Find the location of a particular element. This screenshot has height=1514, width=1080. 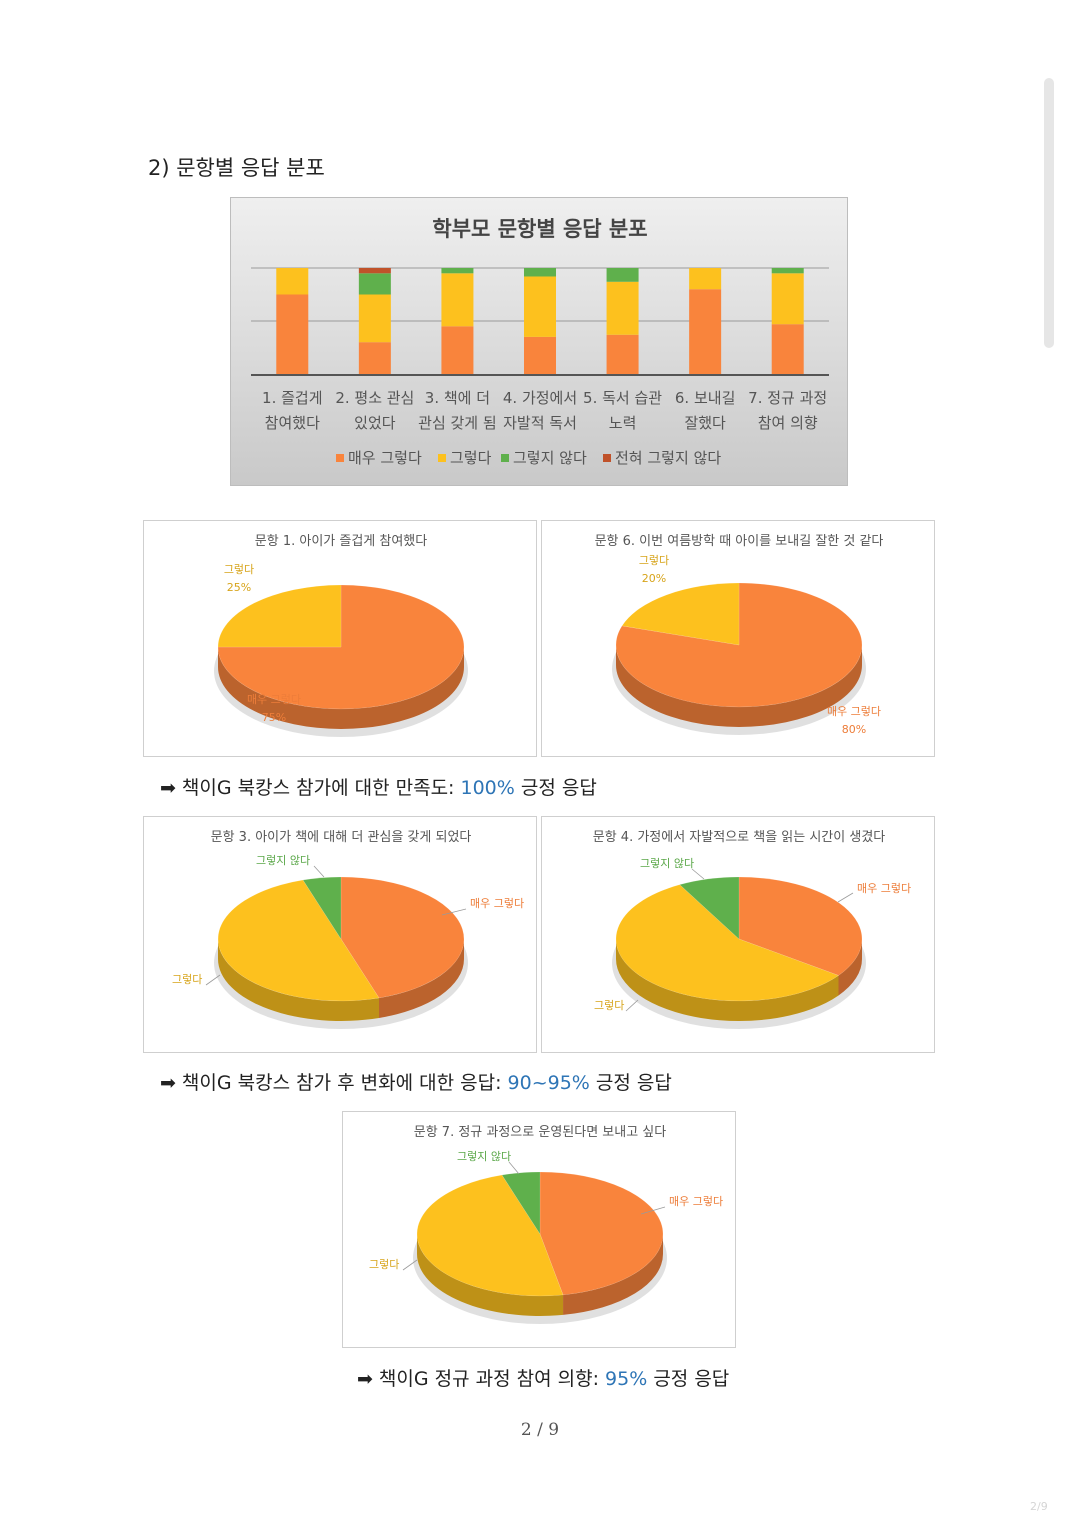

x-tick-label: 있었다 is located at coordinates (375, 423).